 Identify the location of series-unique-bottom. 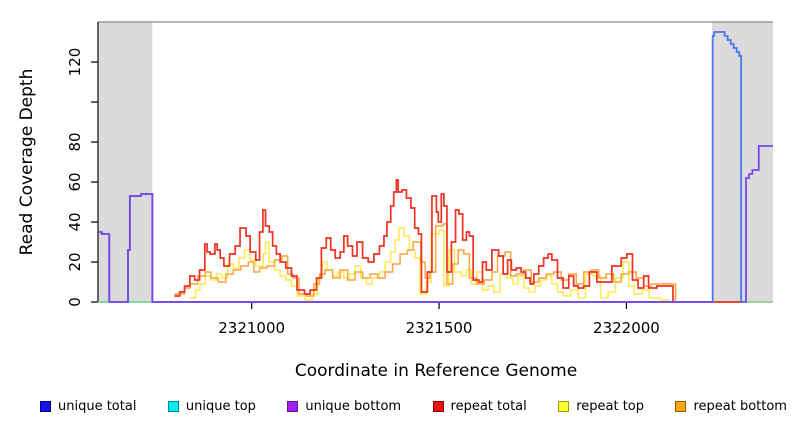
(759, 224).